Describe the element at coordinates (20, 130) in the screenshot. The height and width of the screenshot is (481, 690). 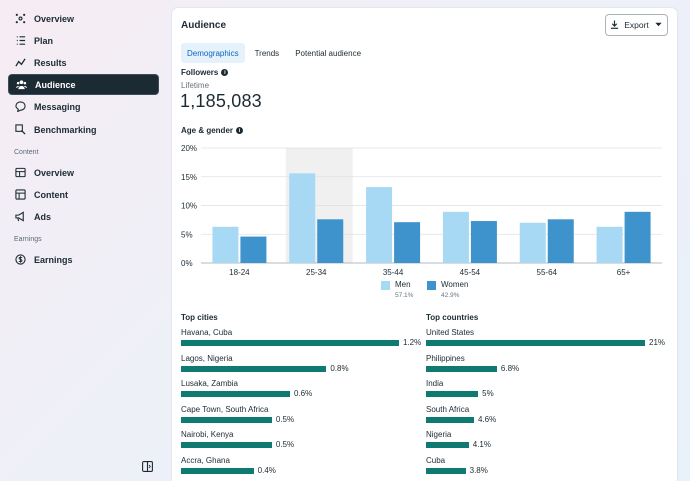
I see `benchmarking-icon` at that location.